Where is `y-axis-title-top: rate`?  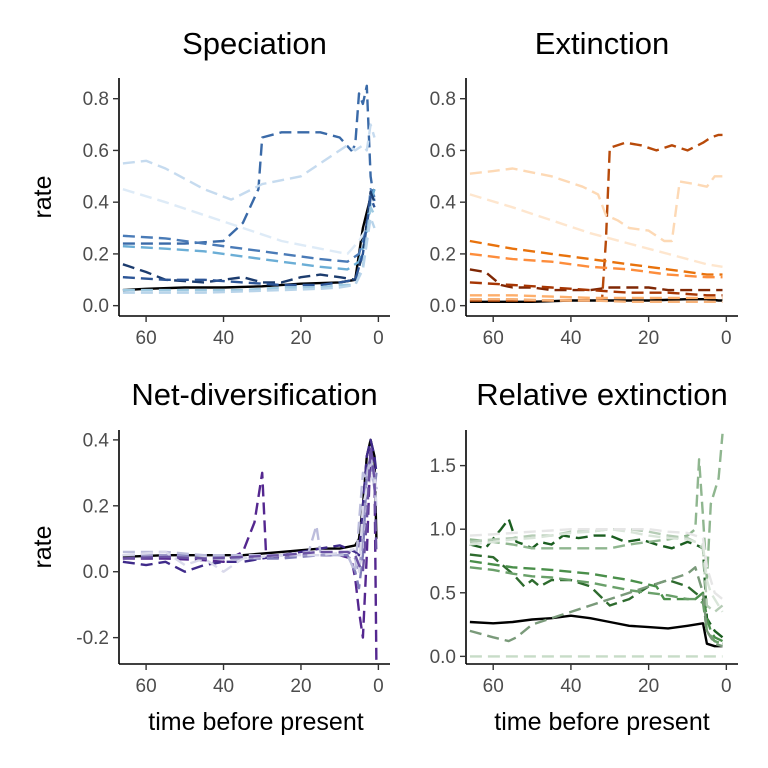
y-axis-title-top: rate is located at coordinates (43, 196).